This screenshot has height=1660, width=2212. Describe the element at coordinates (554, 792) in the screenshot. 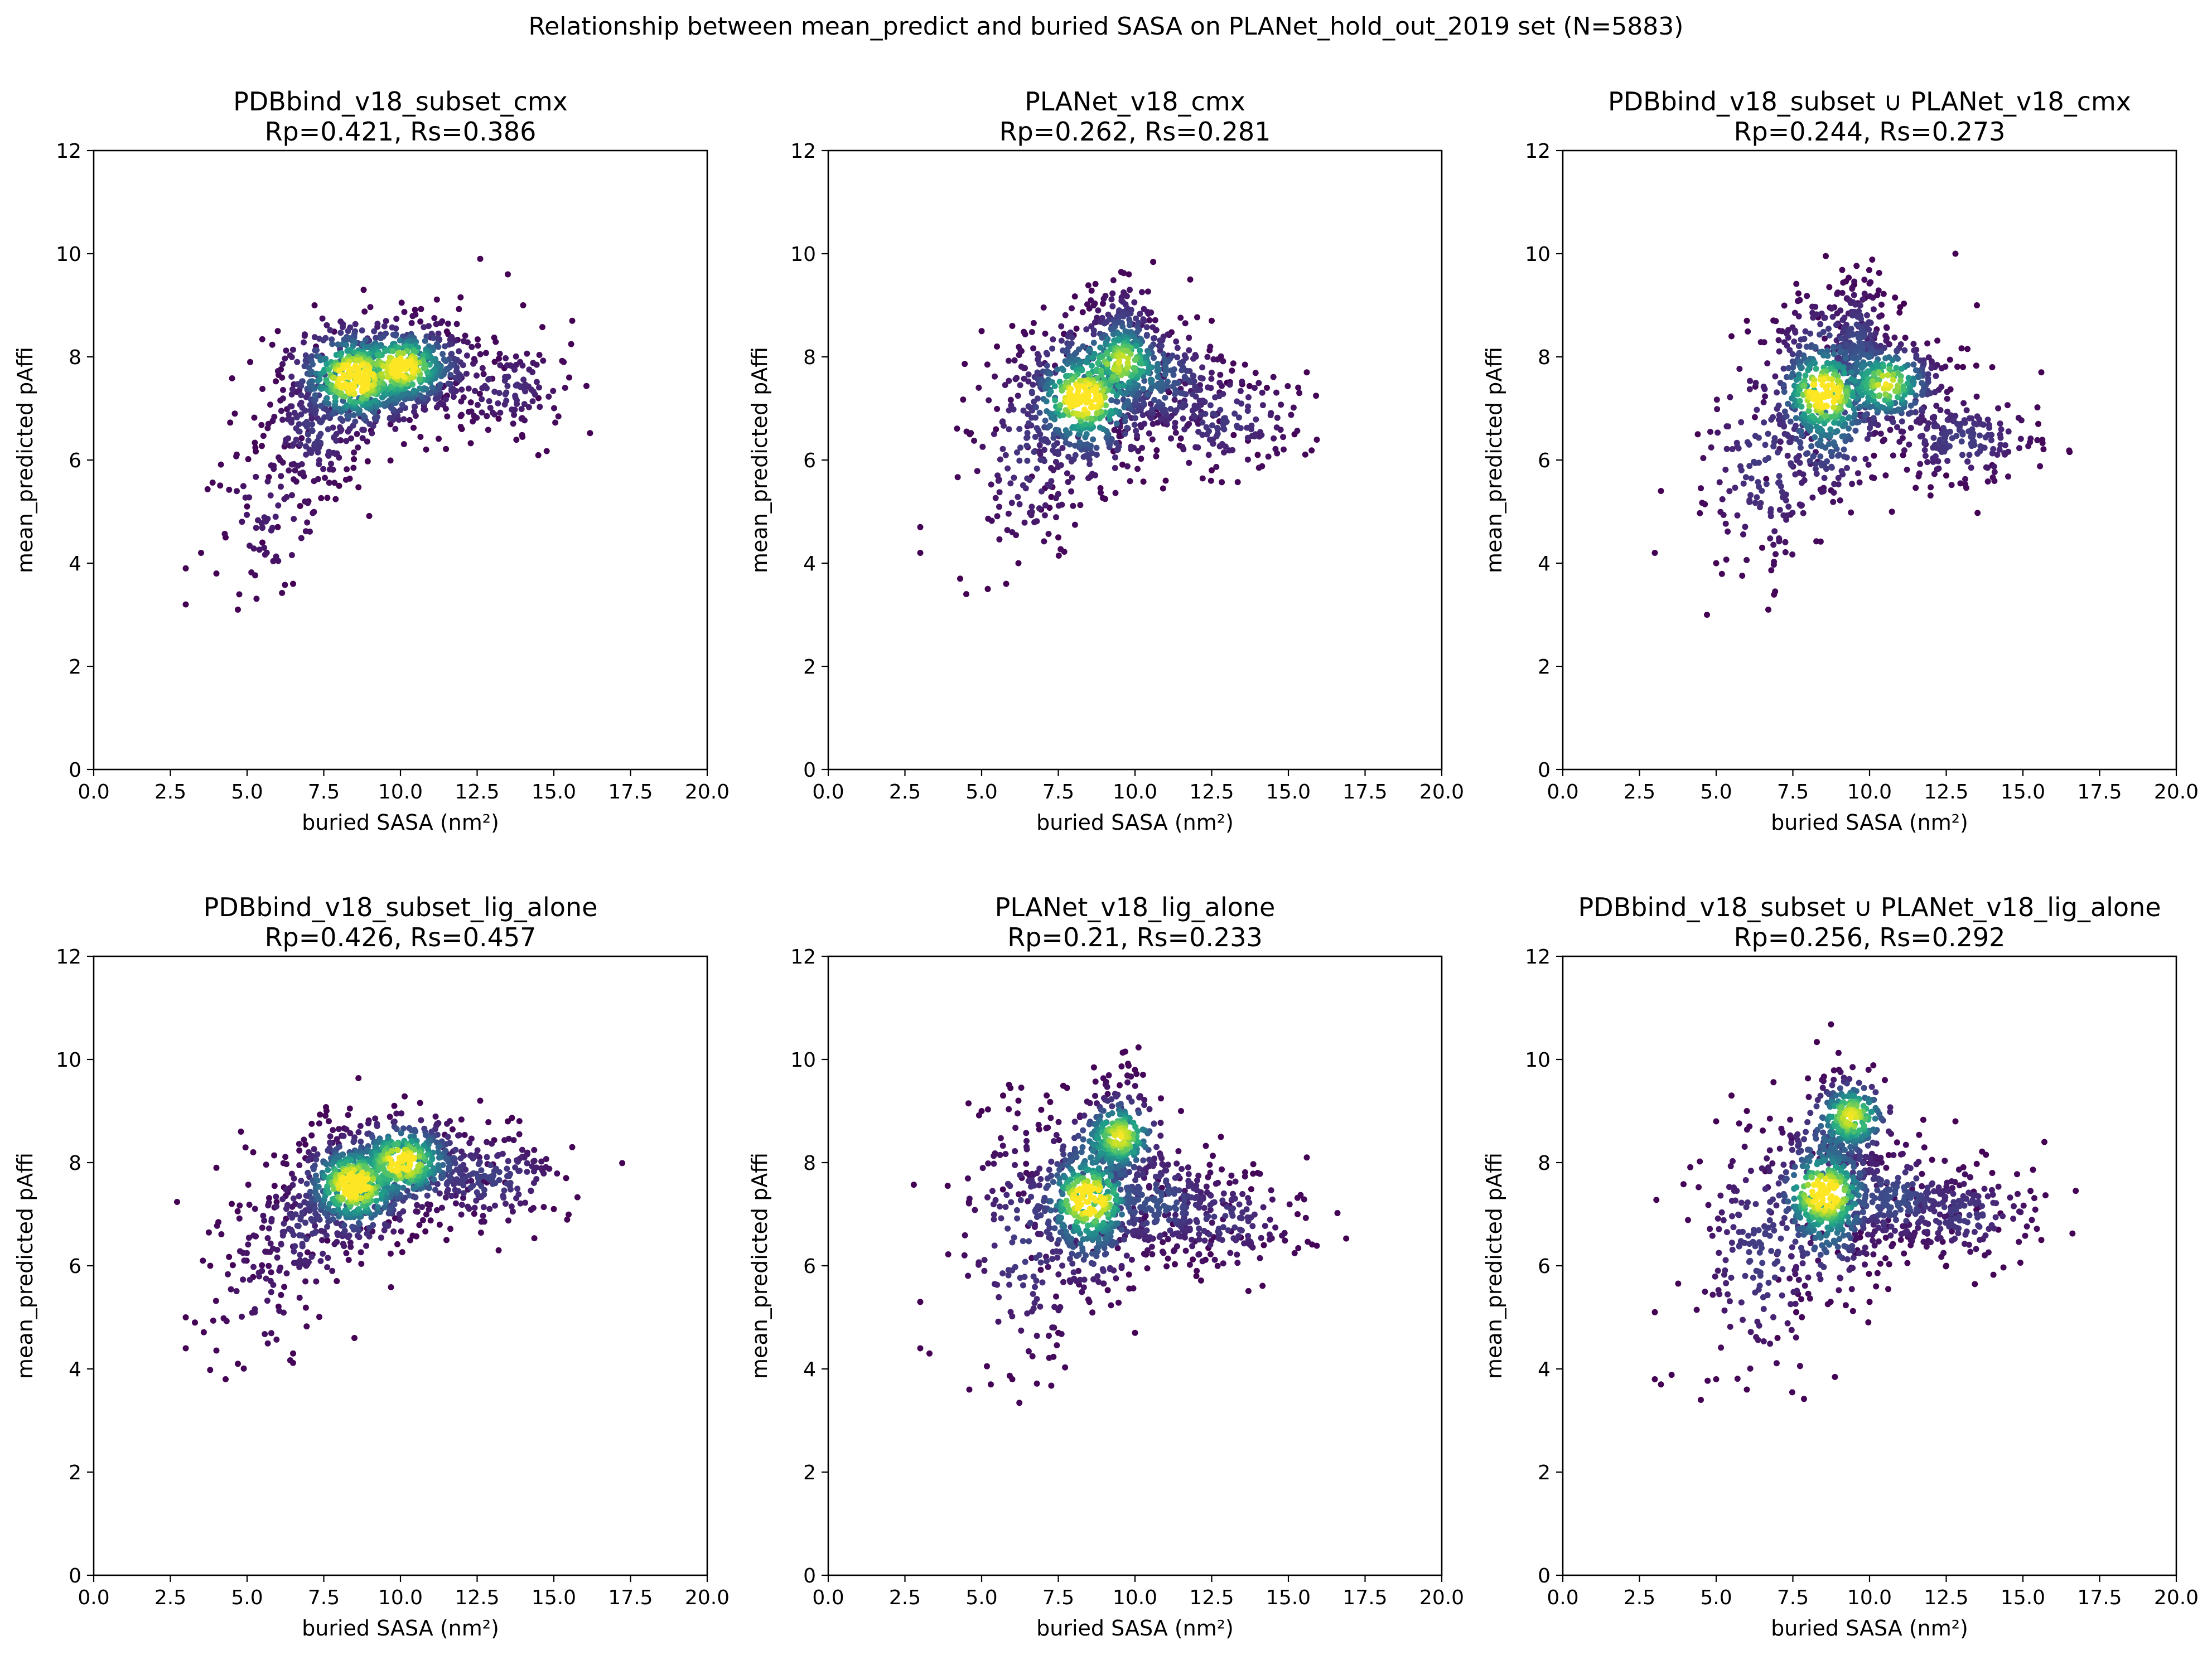

I see `x-tick-label: 15.0` at that location.